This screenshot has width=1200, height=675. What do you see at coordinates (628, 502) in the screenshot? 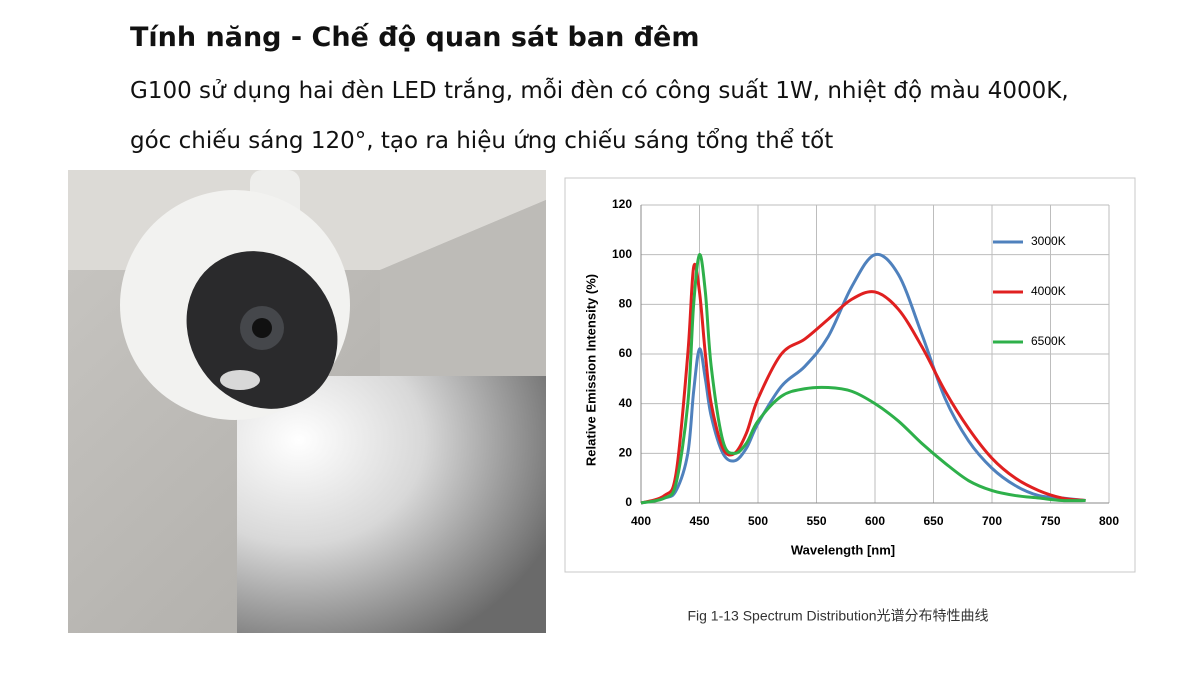
I see `y-tick-label: 0` at bounding box center [628, 502].